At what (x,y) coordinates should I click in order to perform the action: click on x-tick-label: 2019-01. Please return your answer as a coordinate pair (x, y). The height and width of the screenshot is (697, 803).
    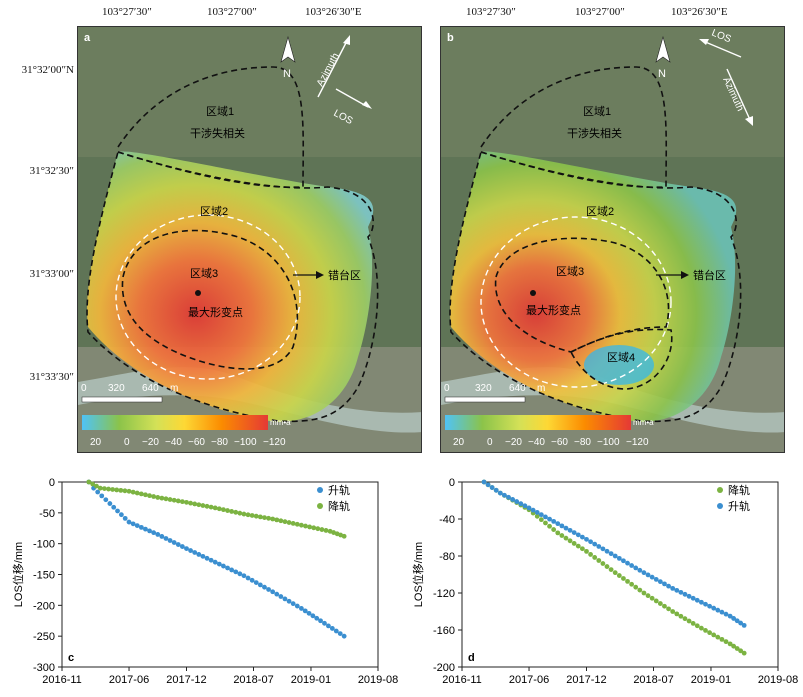
    Looking at the image, I should click on (311, 680).